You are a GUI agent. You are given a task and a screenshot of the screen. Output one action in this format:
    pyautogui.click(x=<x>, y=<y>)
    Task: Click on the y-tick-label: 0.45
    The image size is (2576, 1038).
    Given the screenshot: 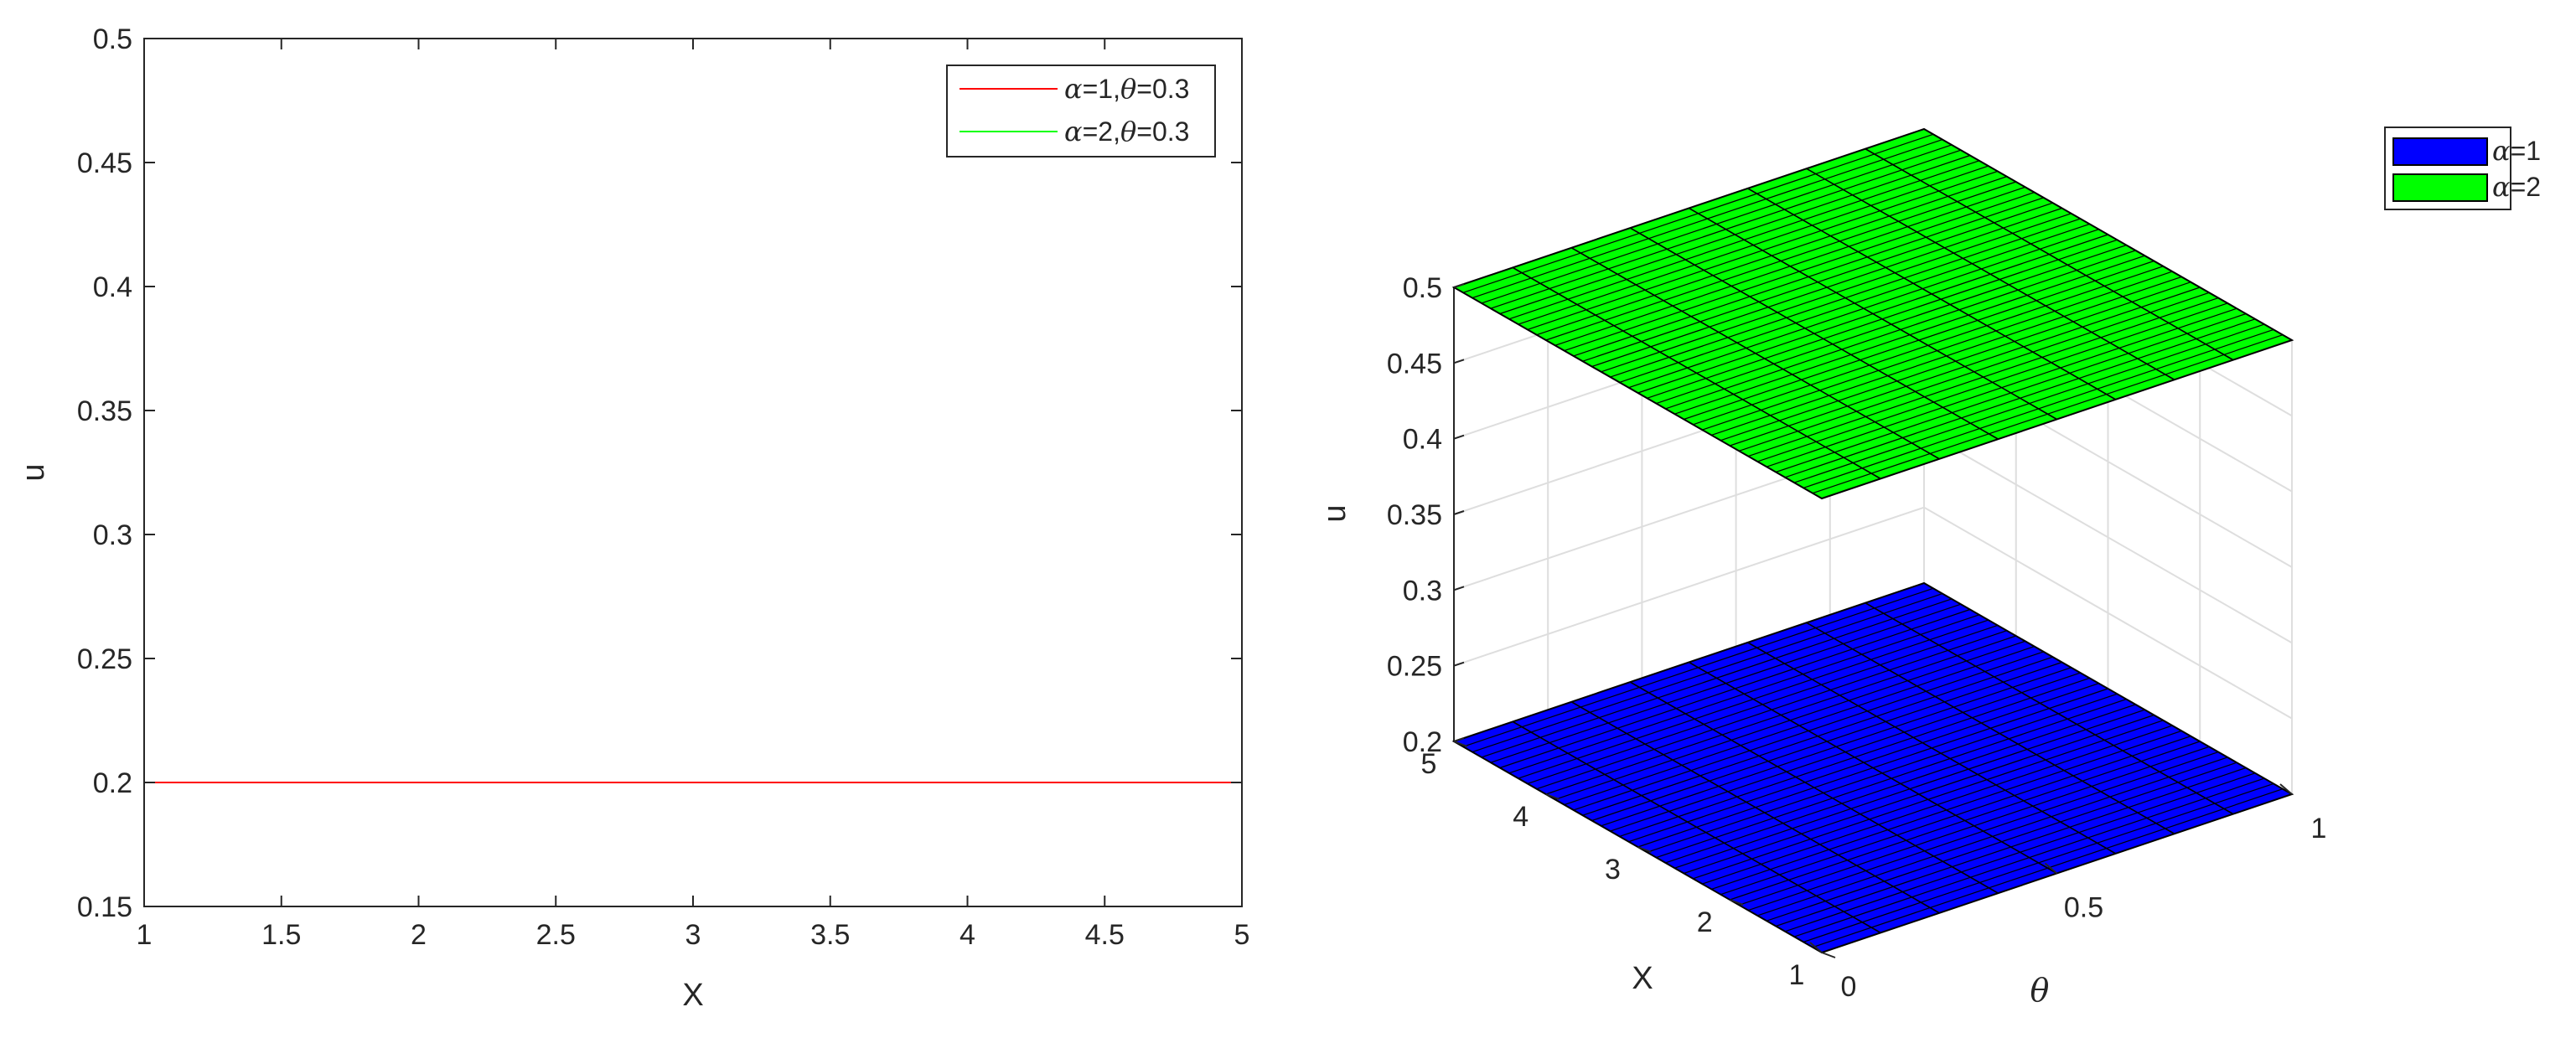 What is the action you would take?
    pyautogui.click(x=104, y=163)
    